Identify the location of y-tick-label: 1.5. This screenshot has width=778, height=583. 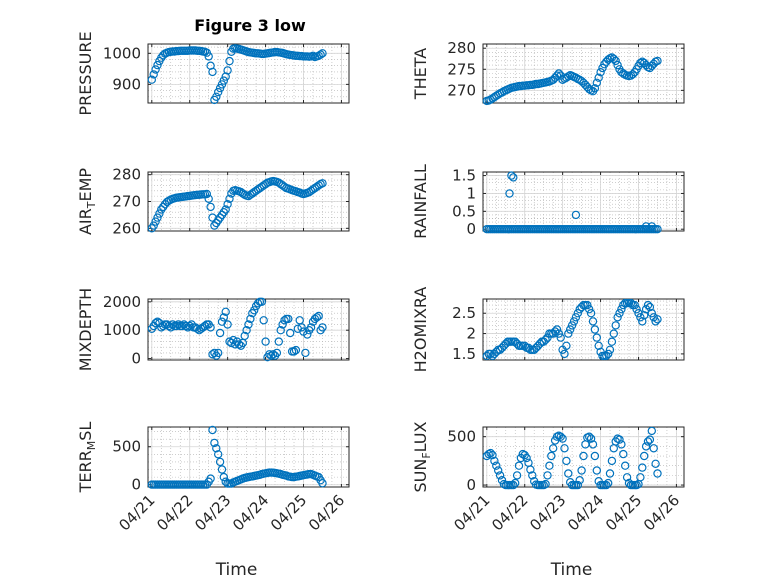
(464, 176).